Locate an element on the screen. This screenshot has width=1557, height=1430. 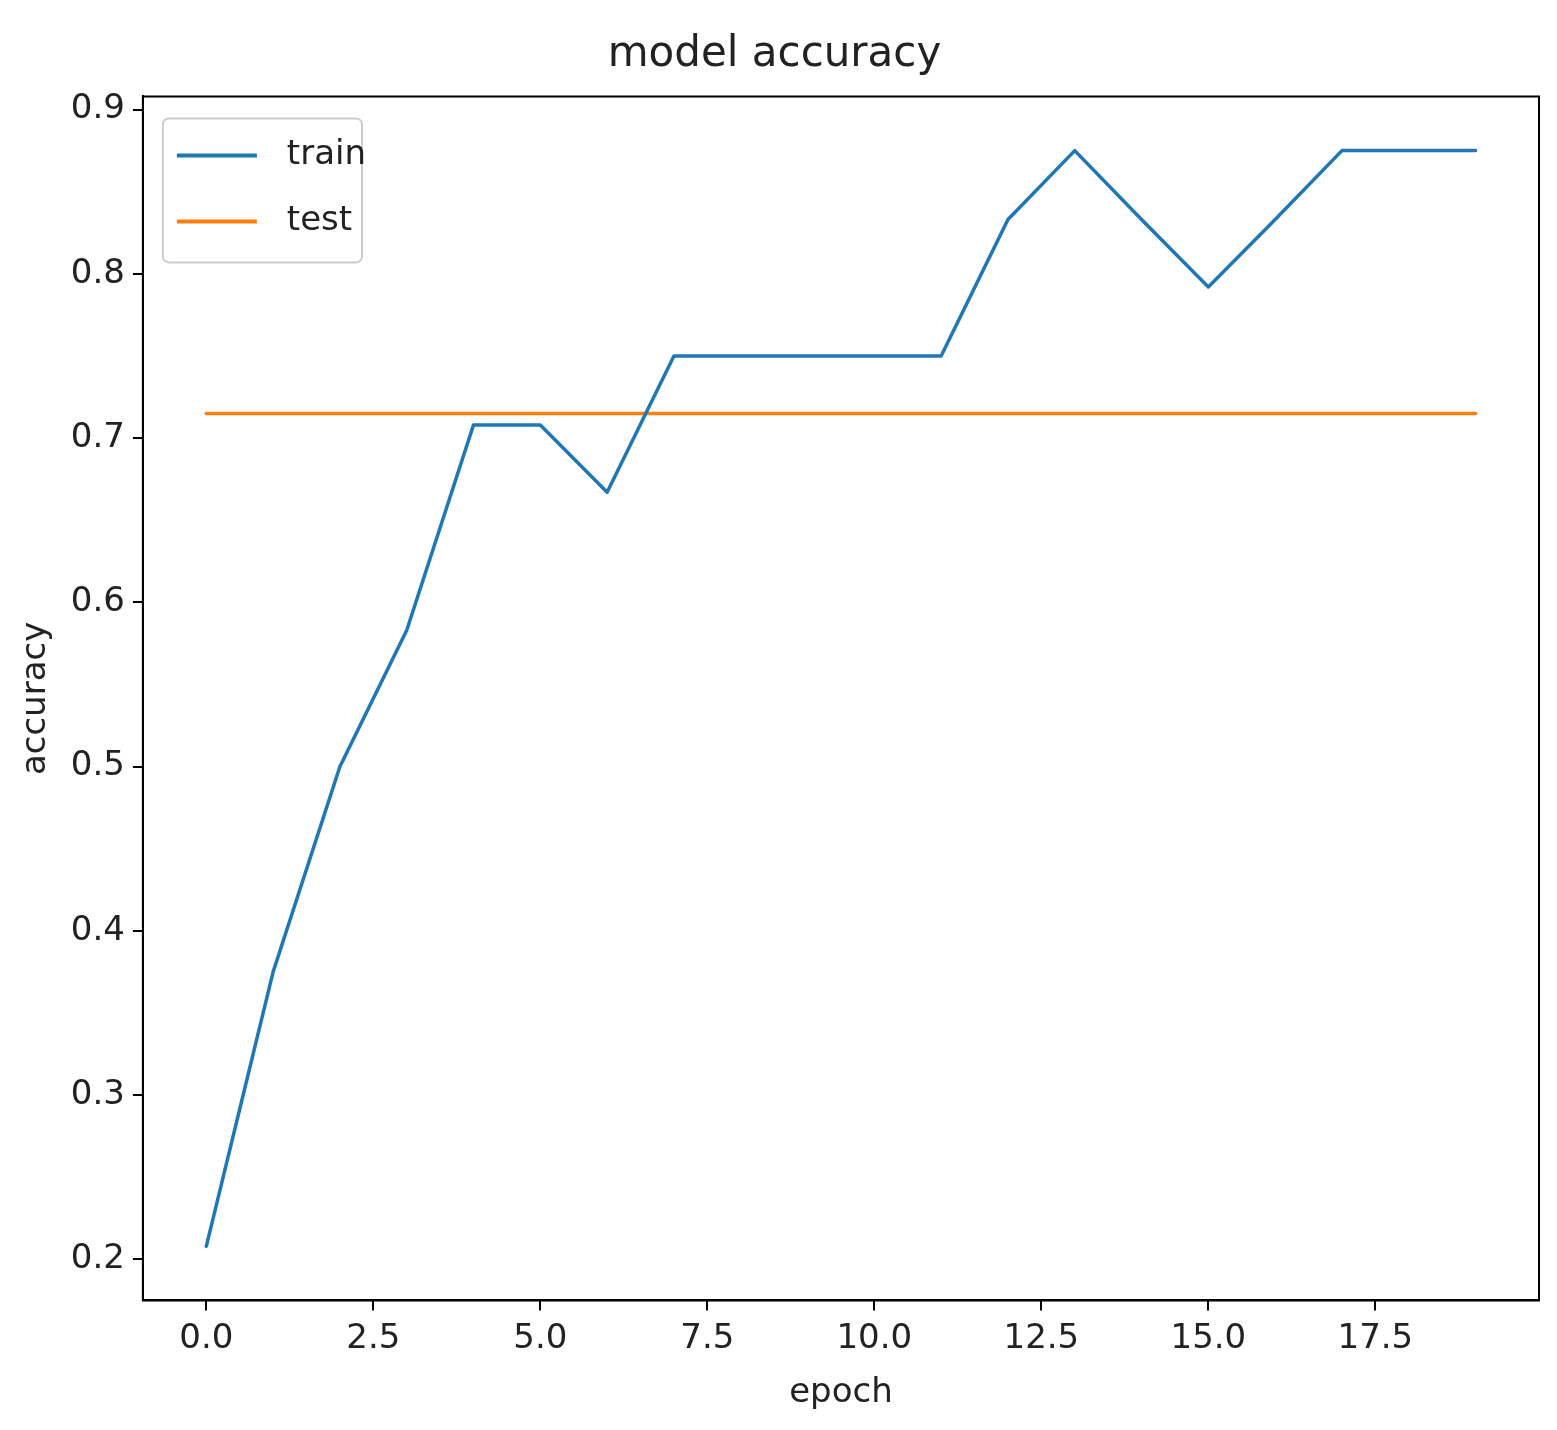
x-tick-label: 10.0 is located at coordinates (874, 1335).